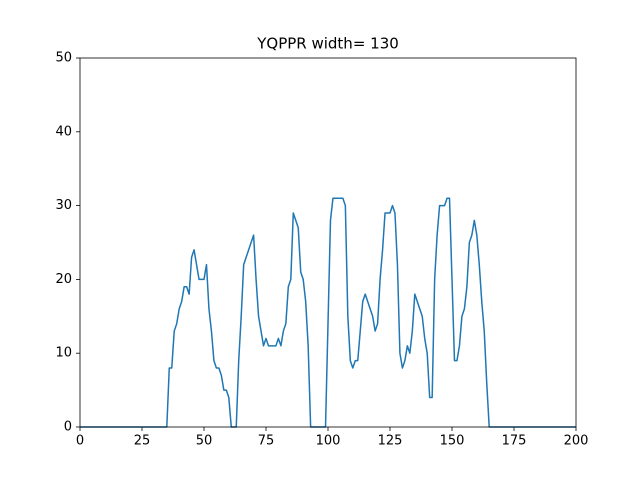 The image size is (640, 480). What do you see at coordinates (63, 58) in the screenshot?
I see `y-tick-label: 50` at bounding box center [63, 58].